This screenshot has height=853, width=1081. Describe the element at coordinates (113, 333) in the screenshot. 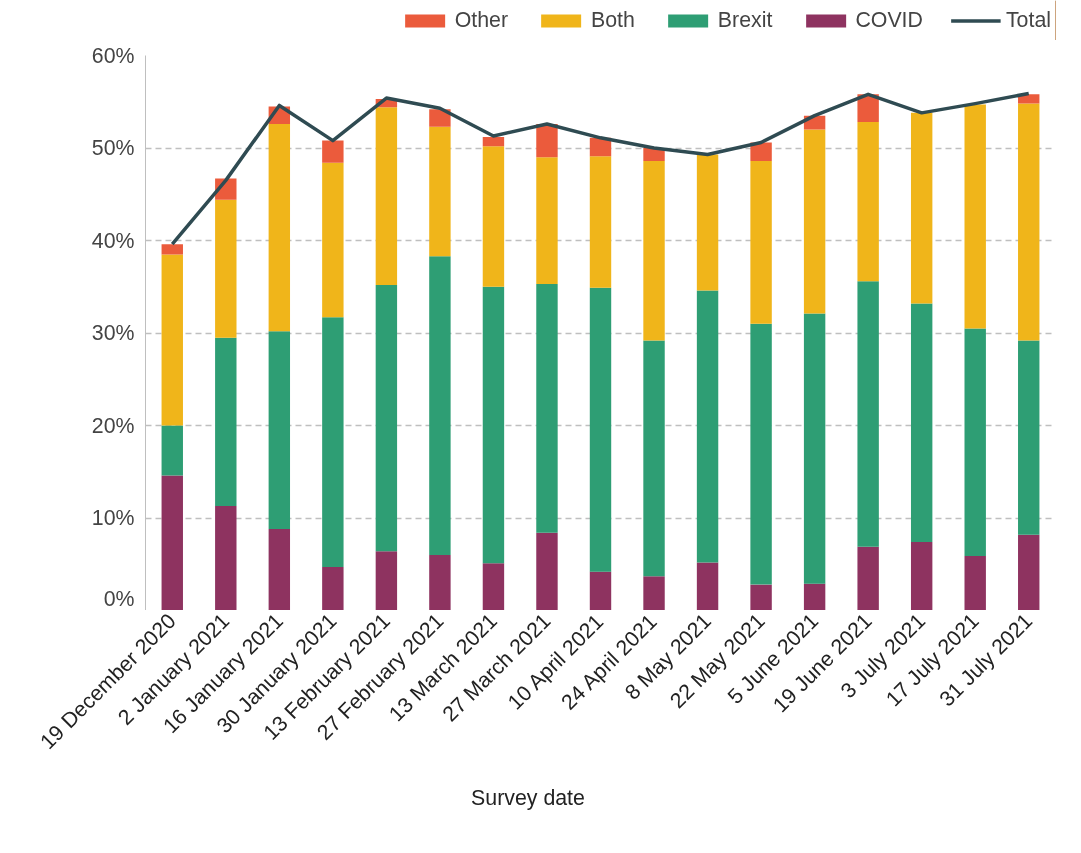

I see `y-tick-label: 30%` at that location.